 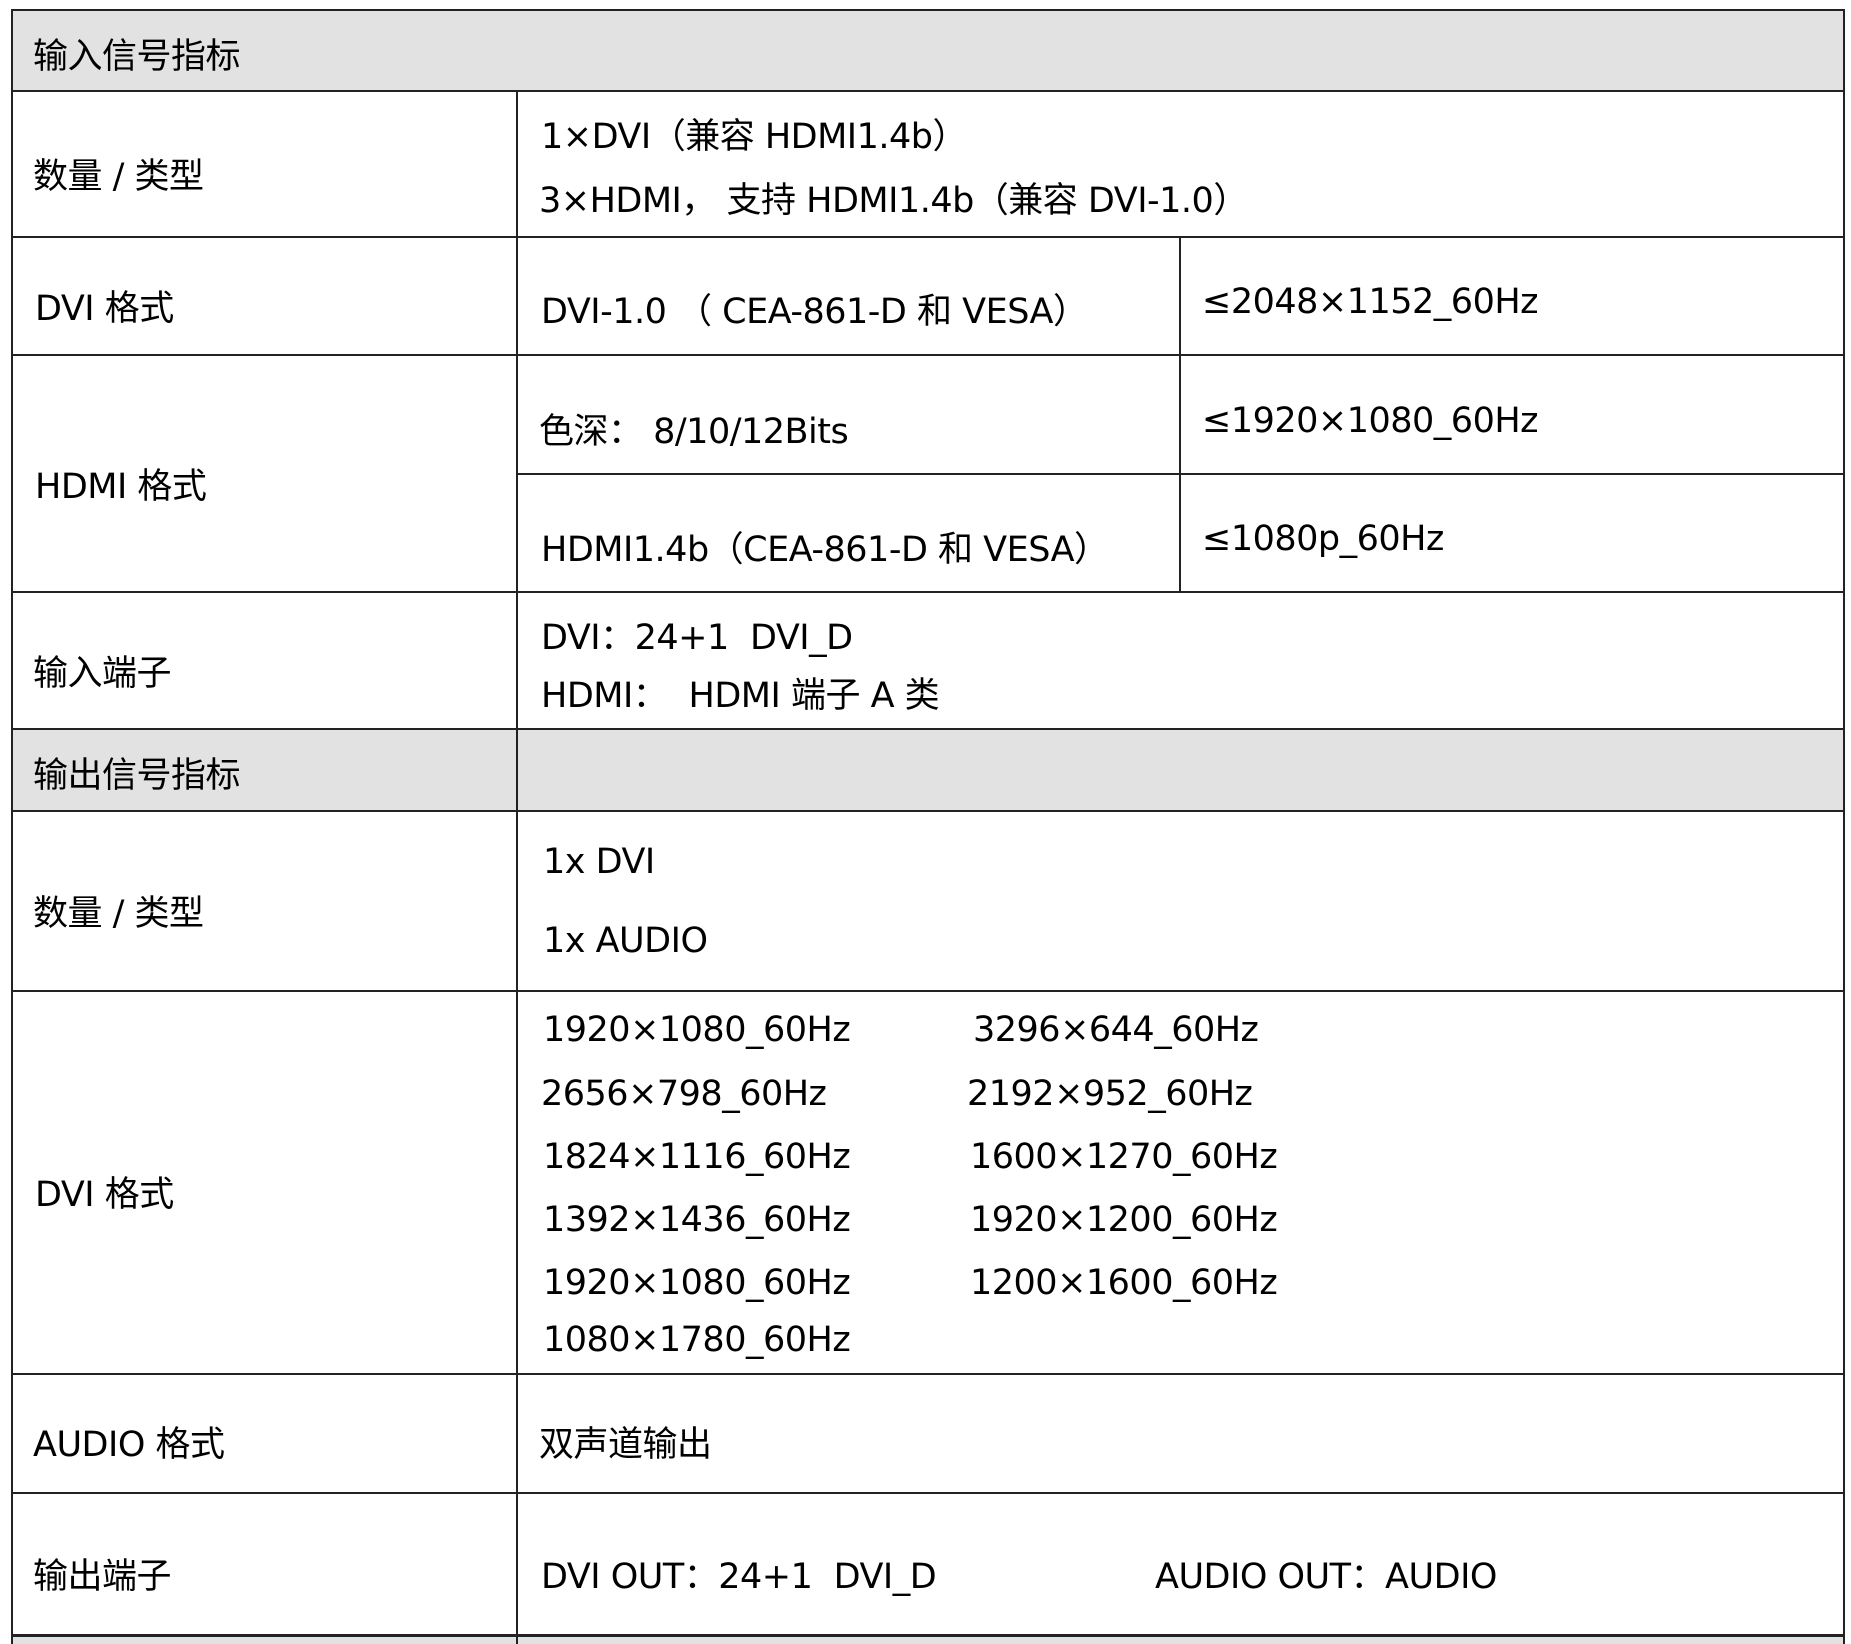 What do you see at coordinates (625, 1445) in the screenshot?
I see `output-audio-format-value: 双声道输出` at bounding box center [625, 1445].